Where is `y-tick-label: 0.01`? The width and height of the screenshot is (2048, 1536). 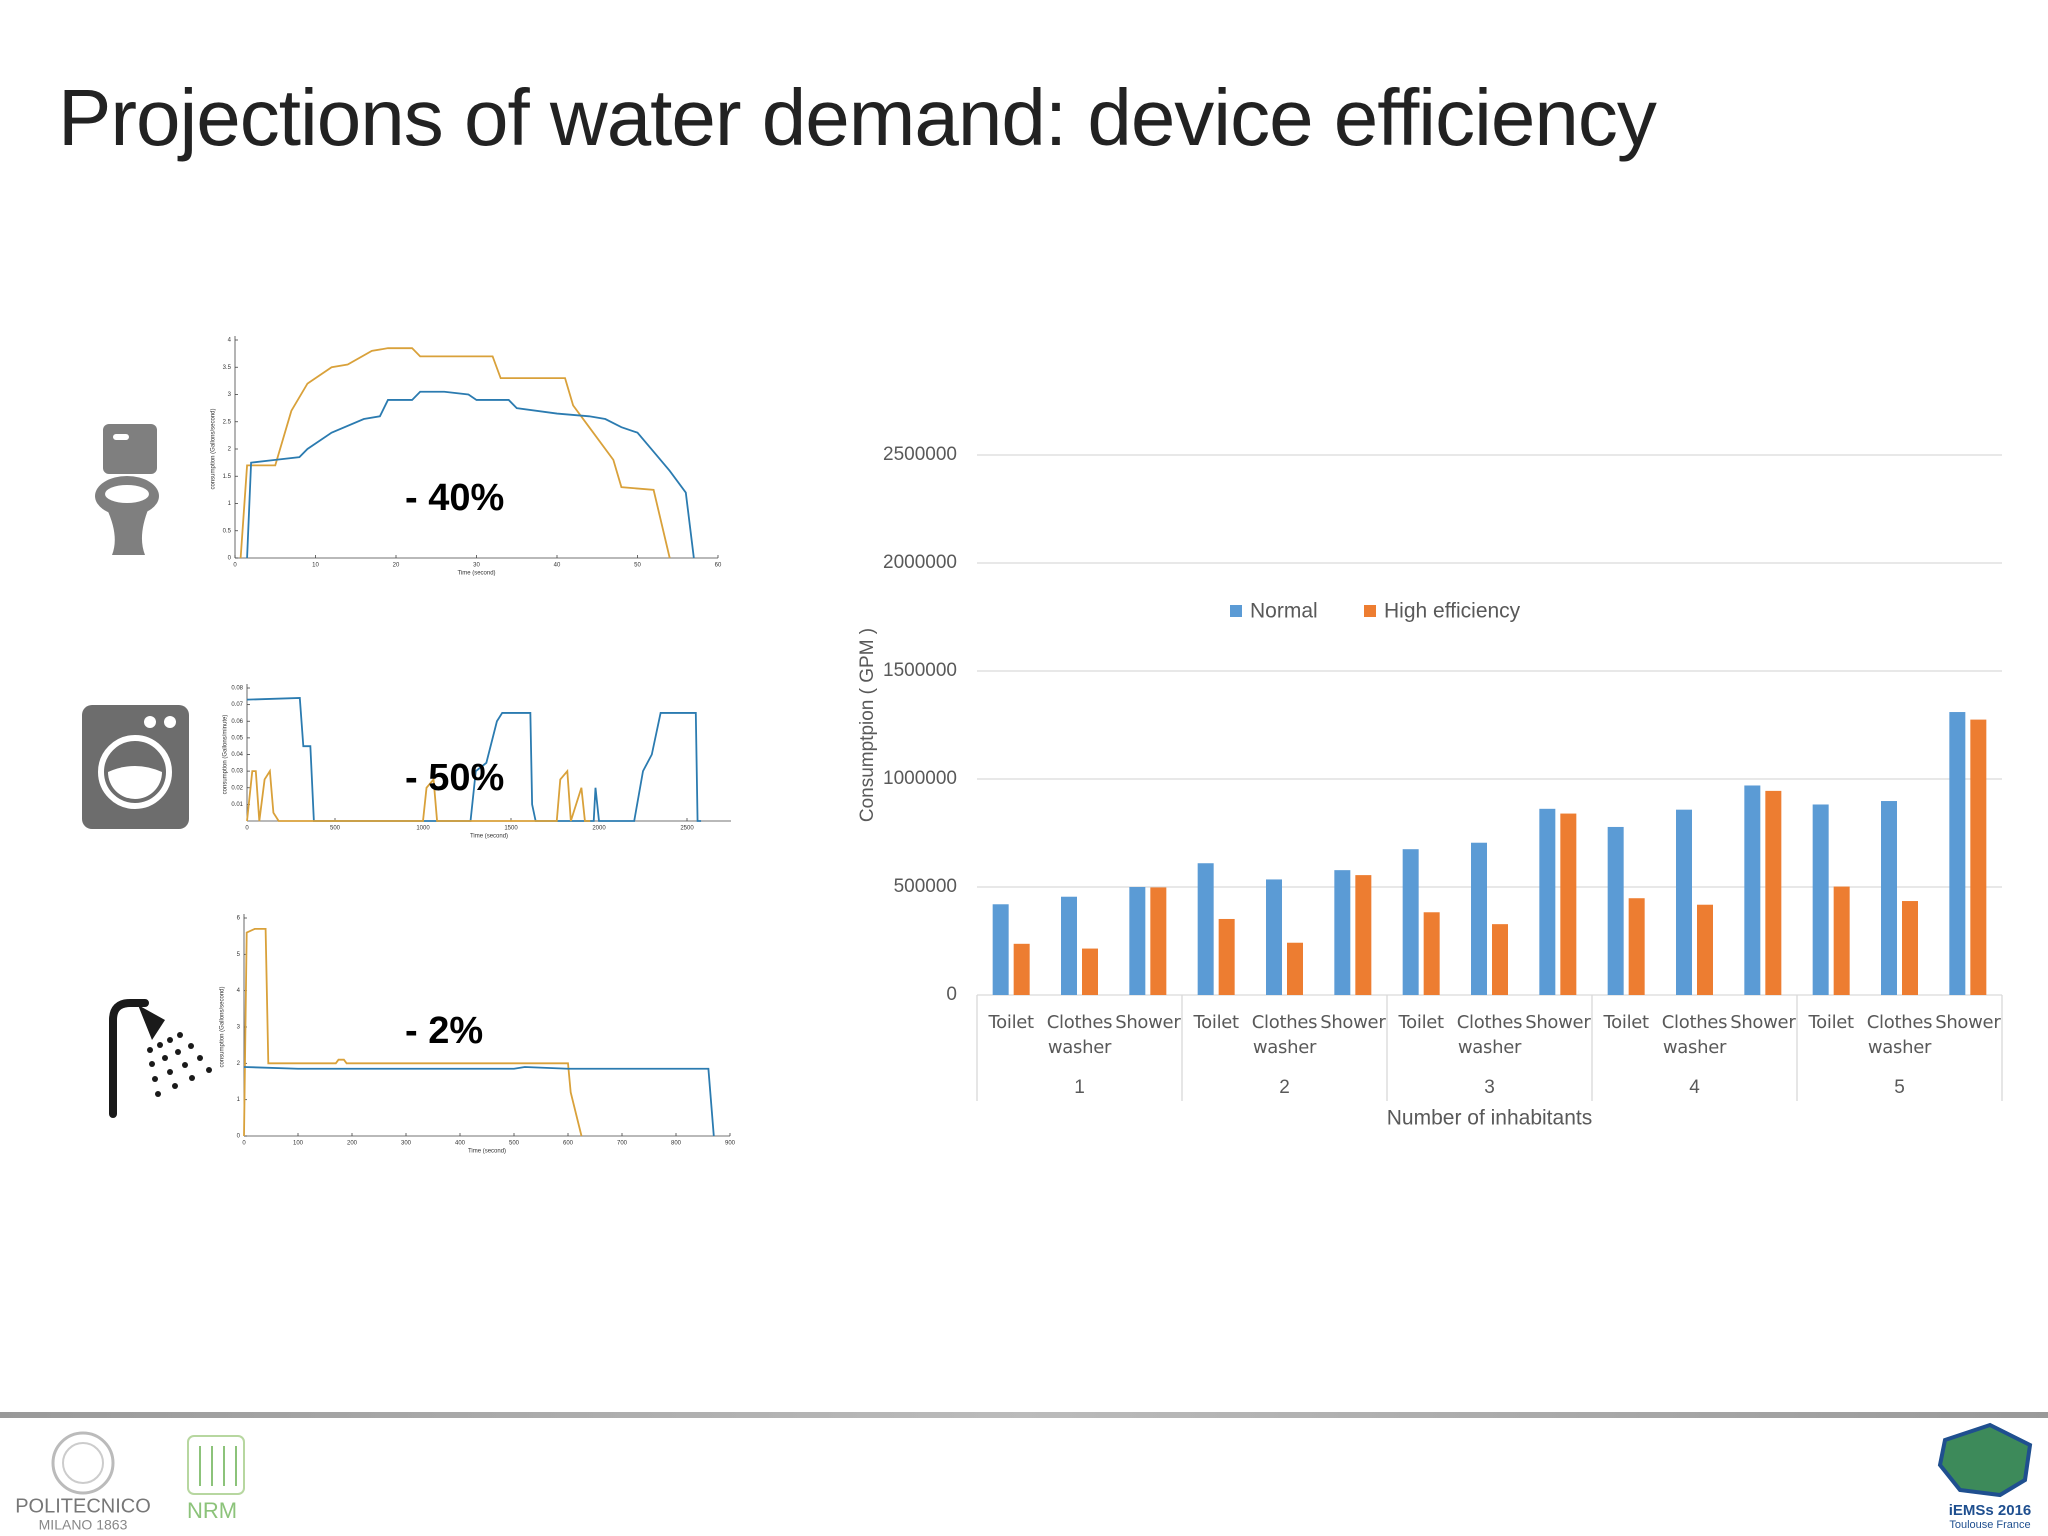 y-tick-label: 0.01 is located at coordinates (237, 805).